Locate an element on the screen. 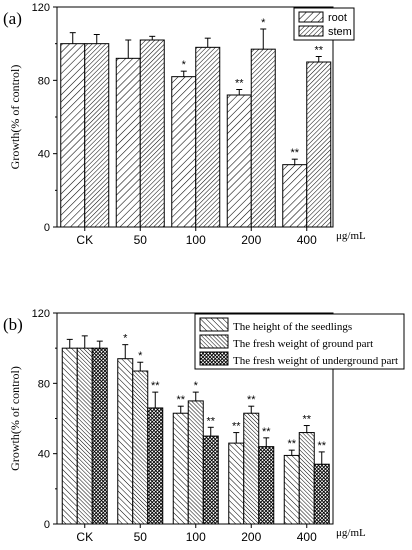  legend-label: stem is located at coordinates (340, 32).